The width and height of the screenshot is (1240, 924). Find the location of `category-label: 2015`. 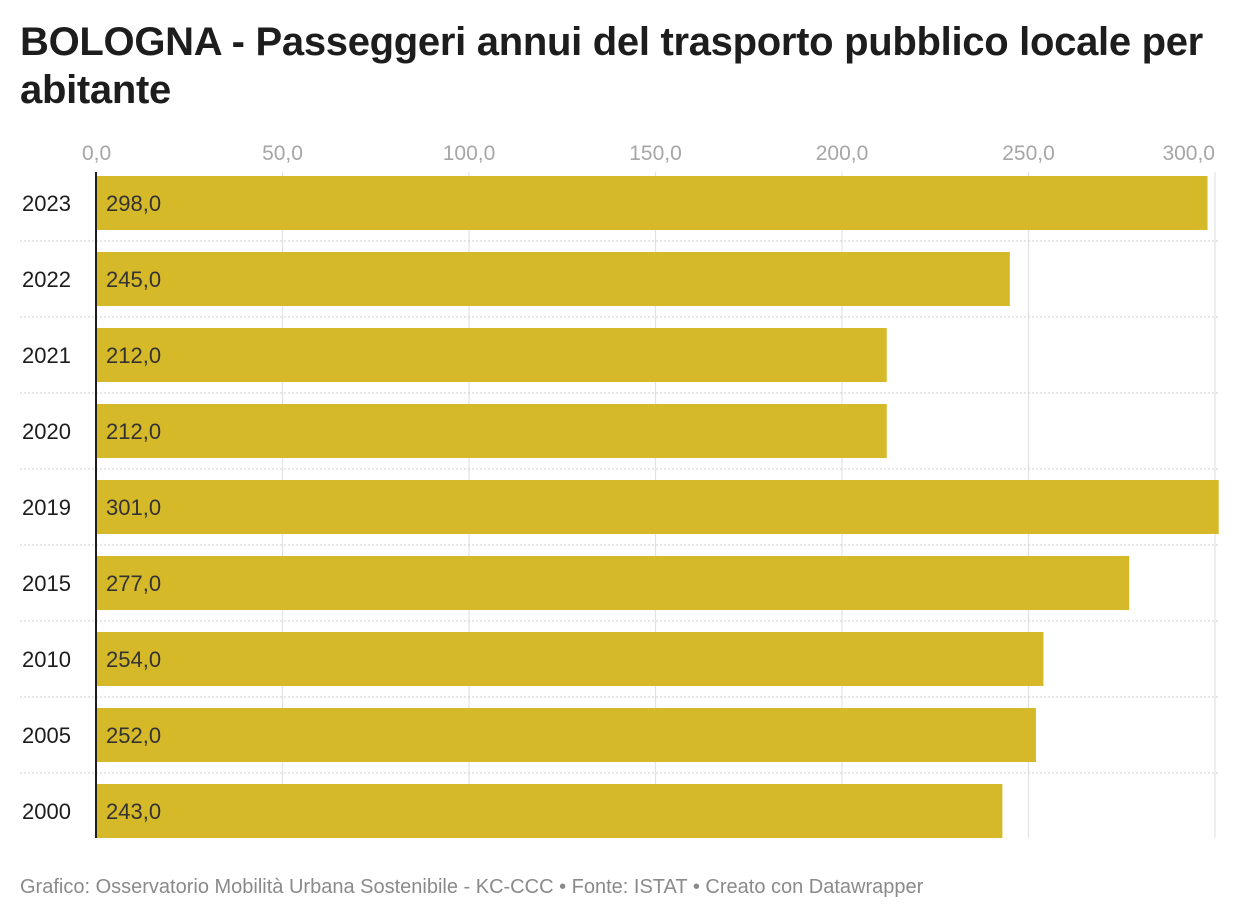

category-label: 2015 is located at coordinates (46, 583).